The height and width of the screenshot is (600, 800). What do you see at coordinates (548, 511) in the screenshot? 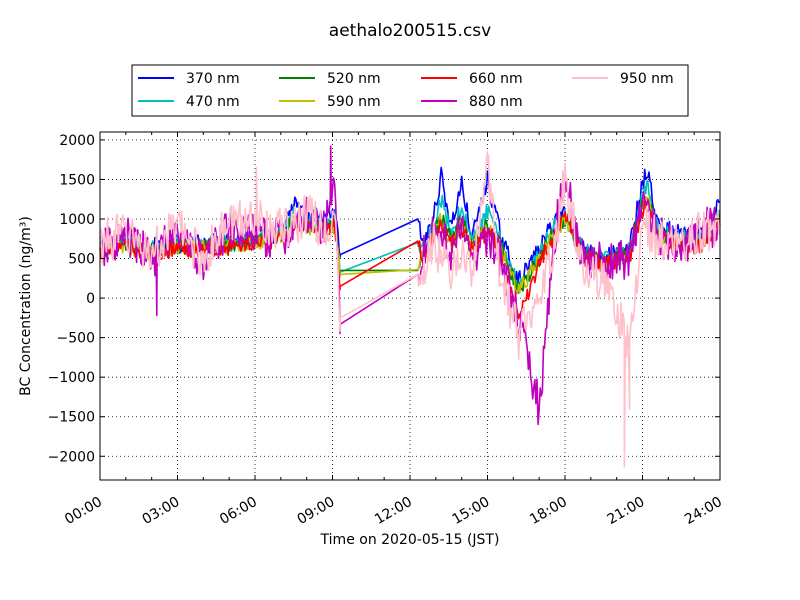
I see `x-tick-label: 18:00` at bounding box center [548, 511].